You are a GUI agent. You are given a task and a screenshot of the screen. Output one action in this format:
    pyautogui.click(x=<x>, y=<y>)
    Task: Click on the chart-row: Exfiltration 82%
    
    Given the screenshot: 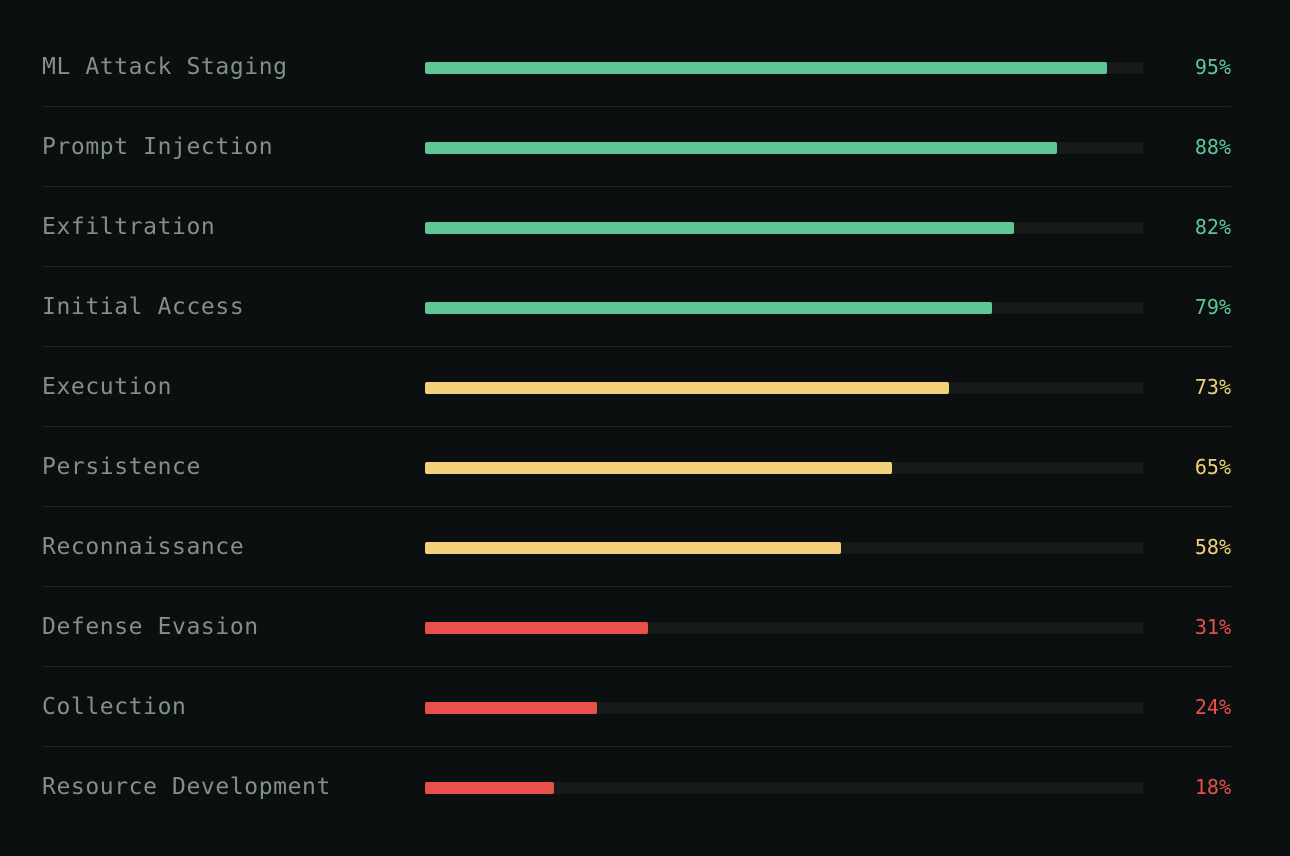 What is the action you would take?
    pyautogui.click(x=636, y=227)
    